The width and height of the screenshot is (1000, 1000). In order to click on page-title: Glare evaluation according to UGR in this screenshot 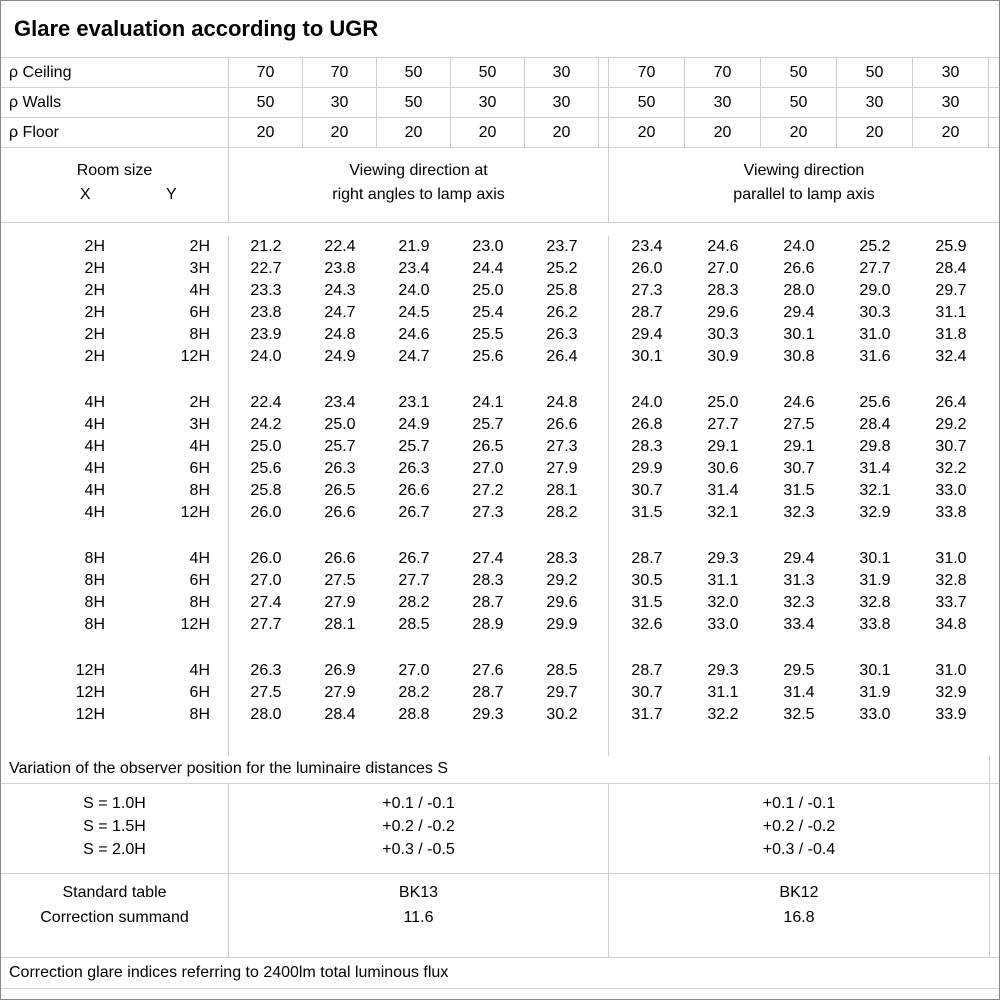, I will do `click(500, 29)`.